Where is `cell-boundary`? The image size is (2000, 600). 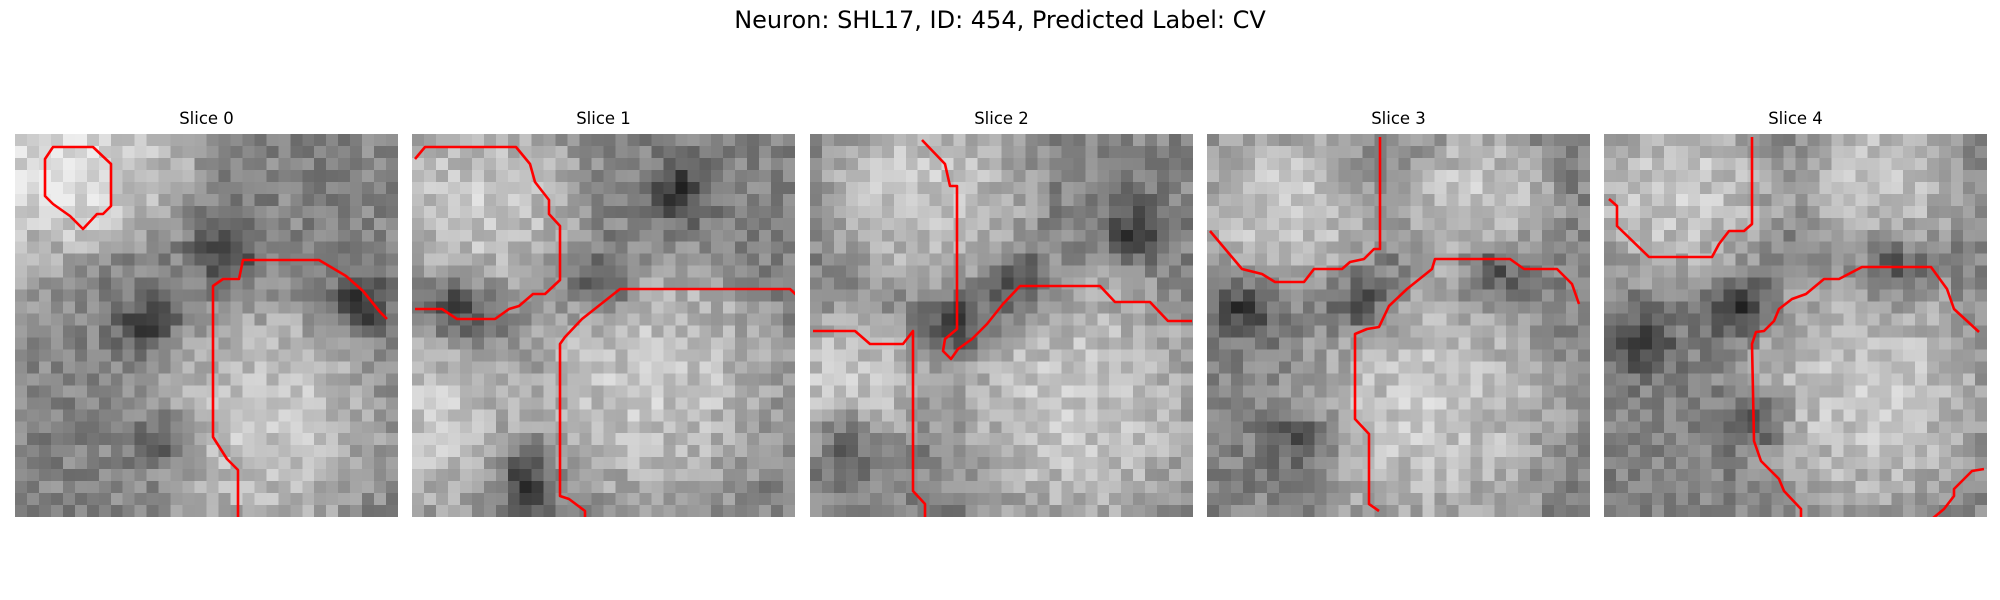 cell-boundary is located at coordinates (1467, 385).